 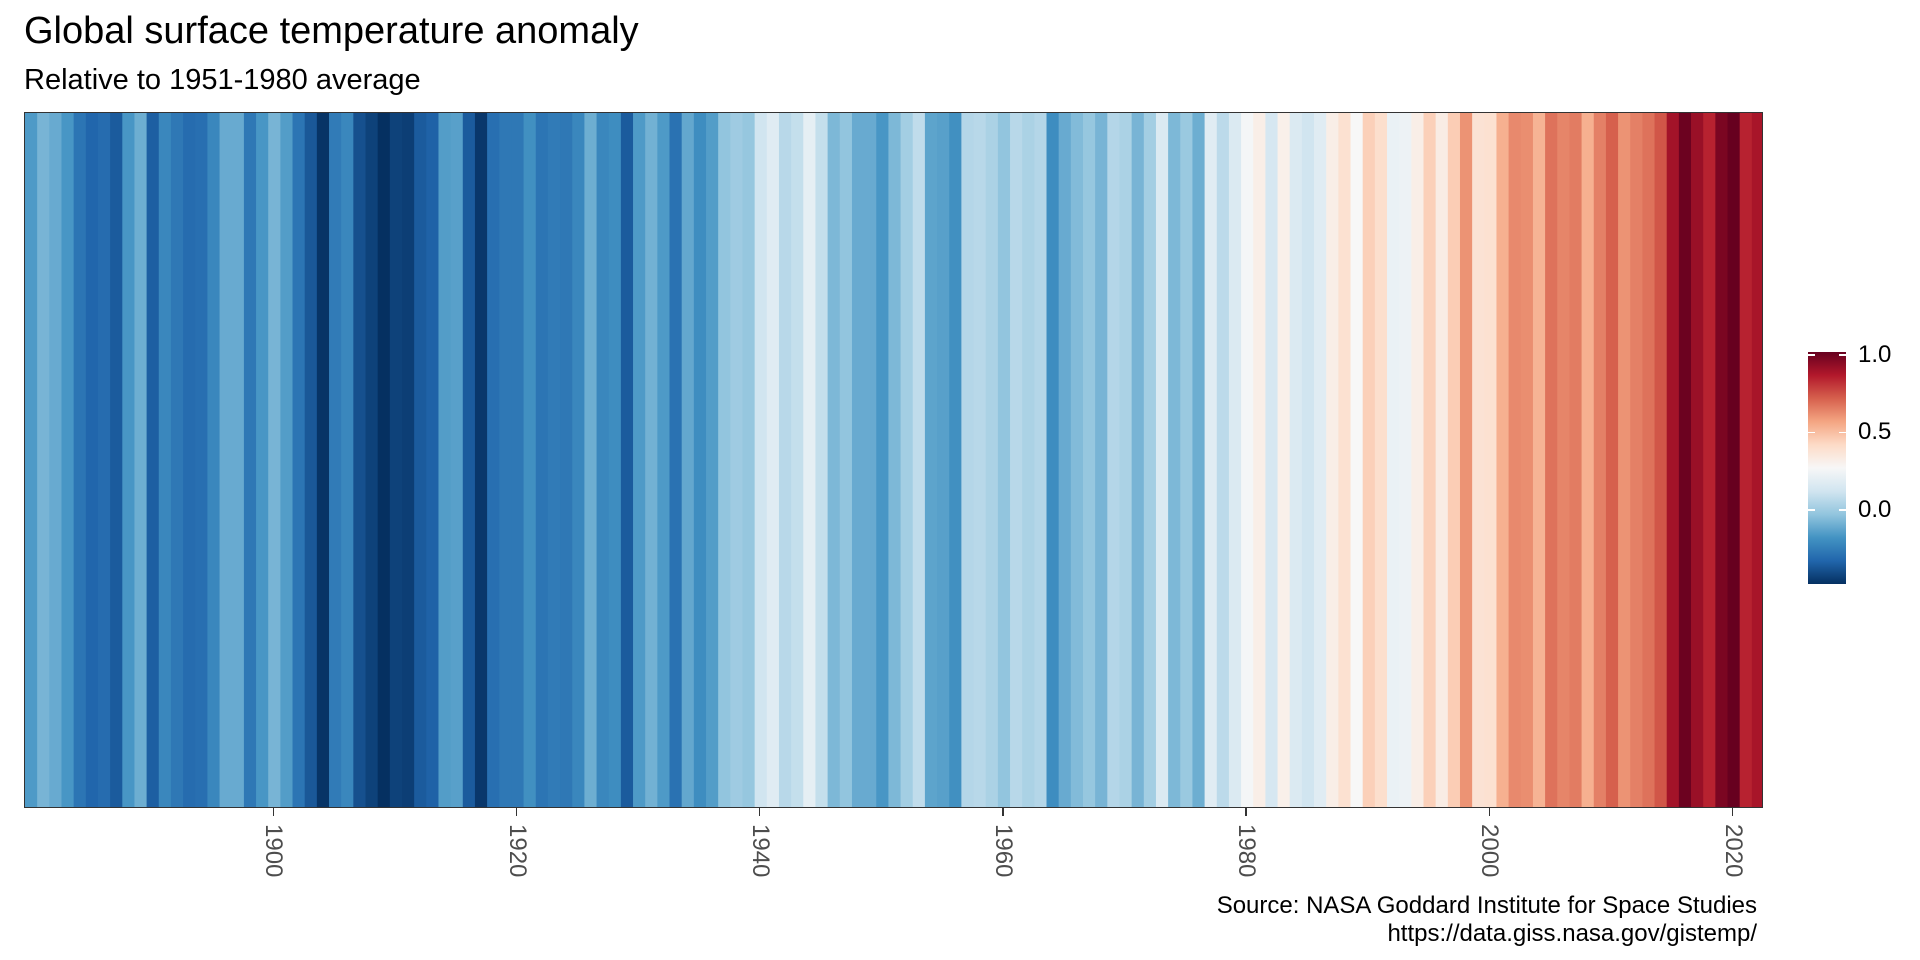 What do you see at coordinates (1296, 460) in the screenshot?
I see `stripe-1984` at bounding box center [1296, 460].